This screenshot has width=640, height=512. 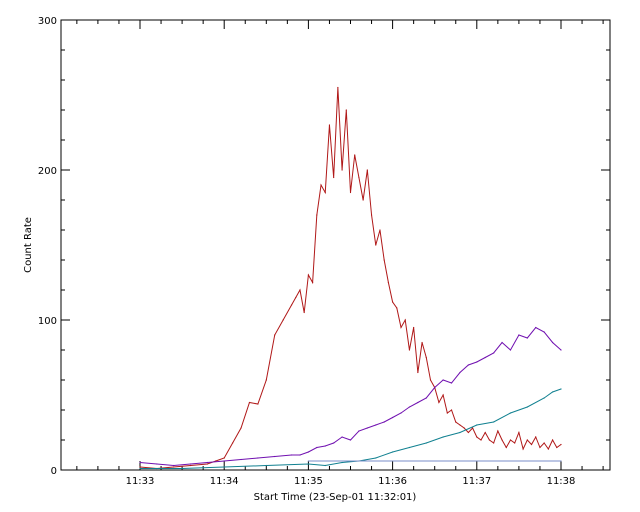 What do you see at coordinates (335, 497) in the screenshot?
I see `x-axis-label: Start Time (23-Sep-01 11:32:01)` at bounding box center [335, 497].